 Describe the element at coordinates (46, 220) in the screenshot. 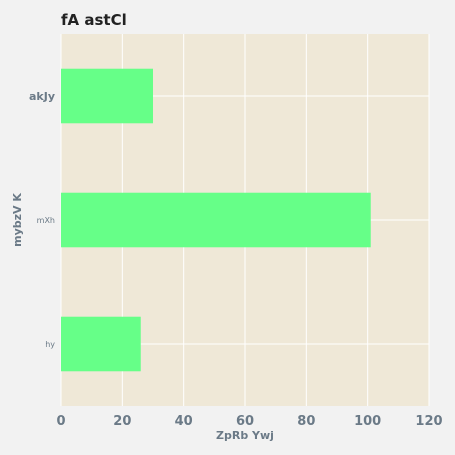

I see `y-tick-label: mXh` at that location.